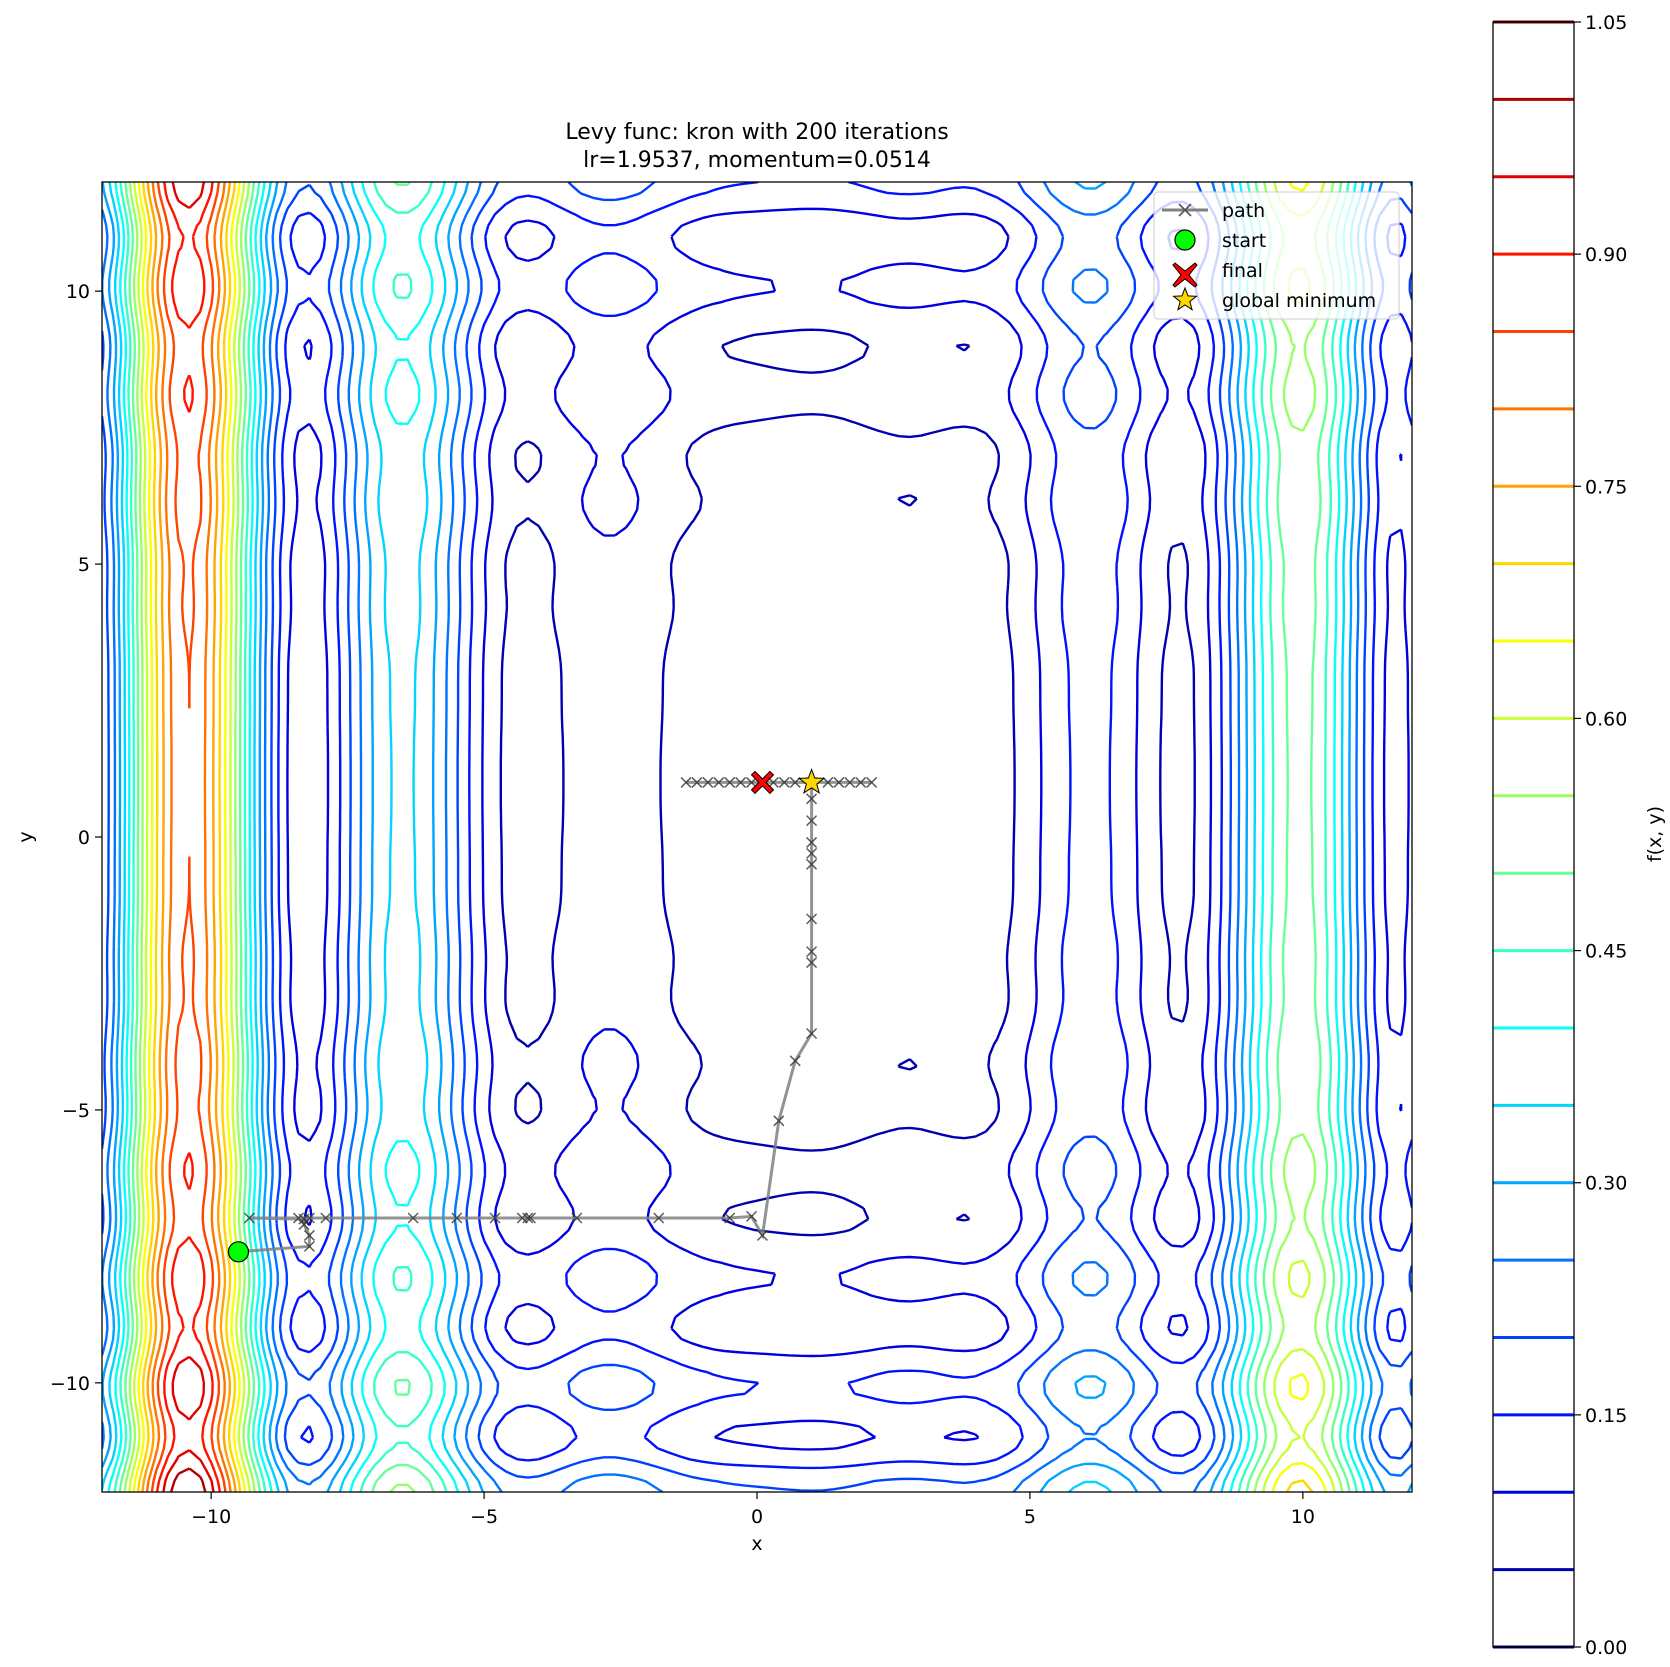 The image size is (1670, 1667). What do you see at coordinates (1185, 298) in the screenshot?
I see `legend-global-minimum-marker` at bounding box center [1185, 298].